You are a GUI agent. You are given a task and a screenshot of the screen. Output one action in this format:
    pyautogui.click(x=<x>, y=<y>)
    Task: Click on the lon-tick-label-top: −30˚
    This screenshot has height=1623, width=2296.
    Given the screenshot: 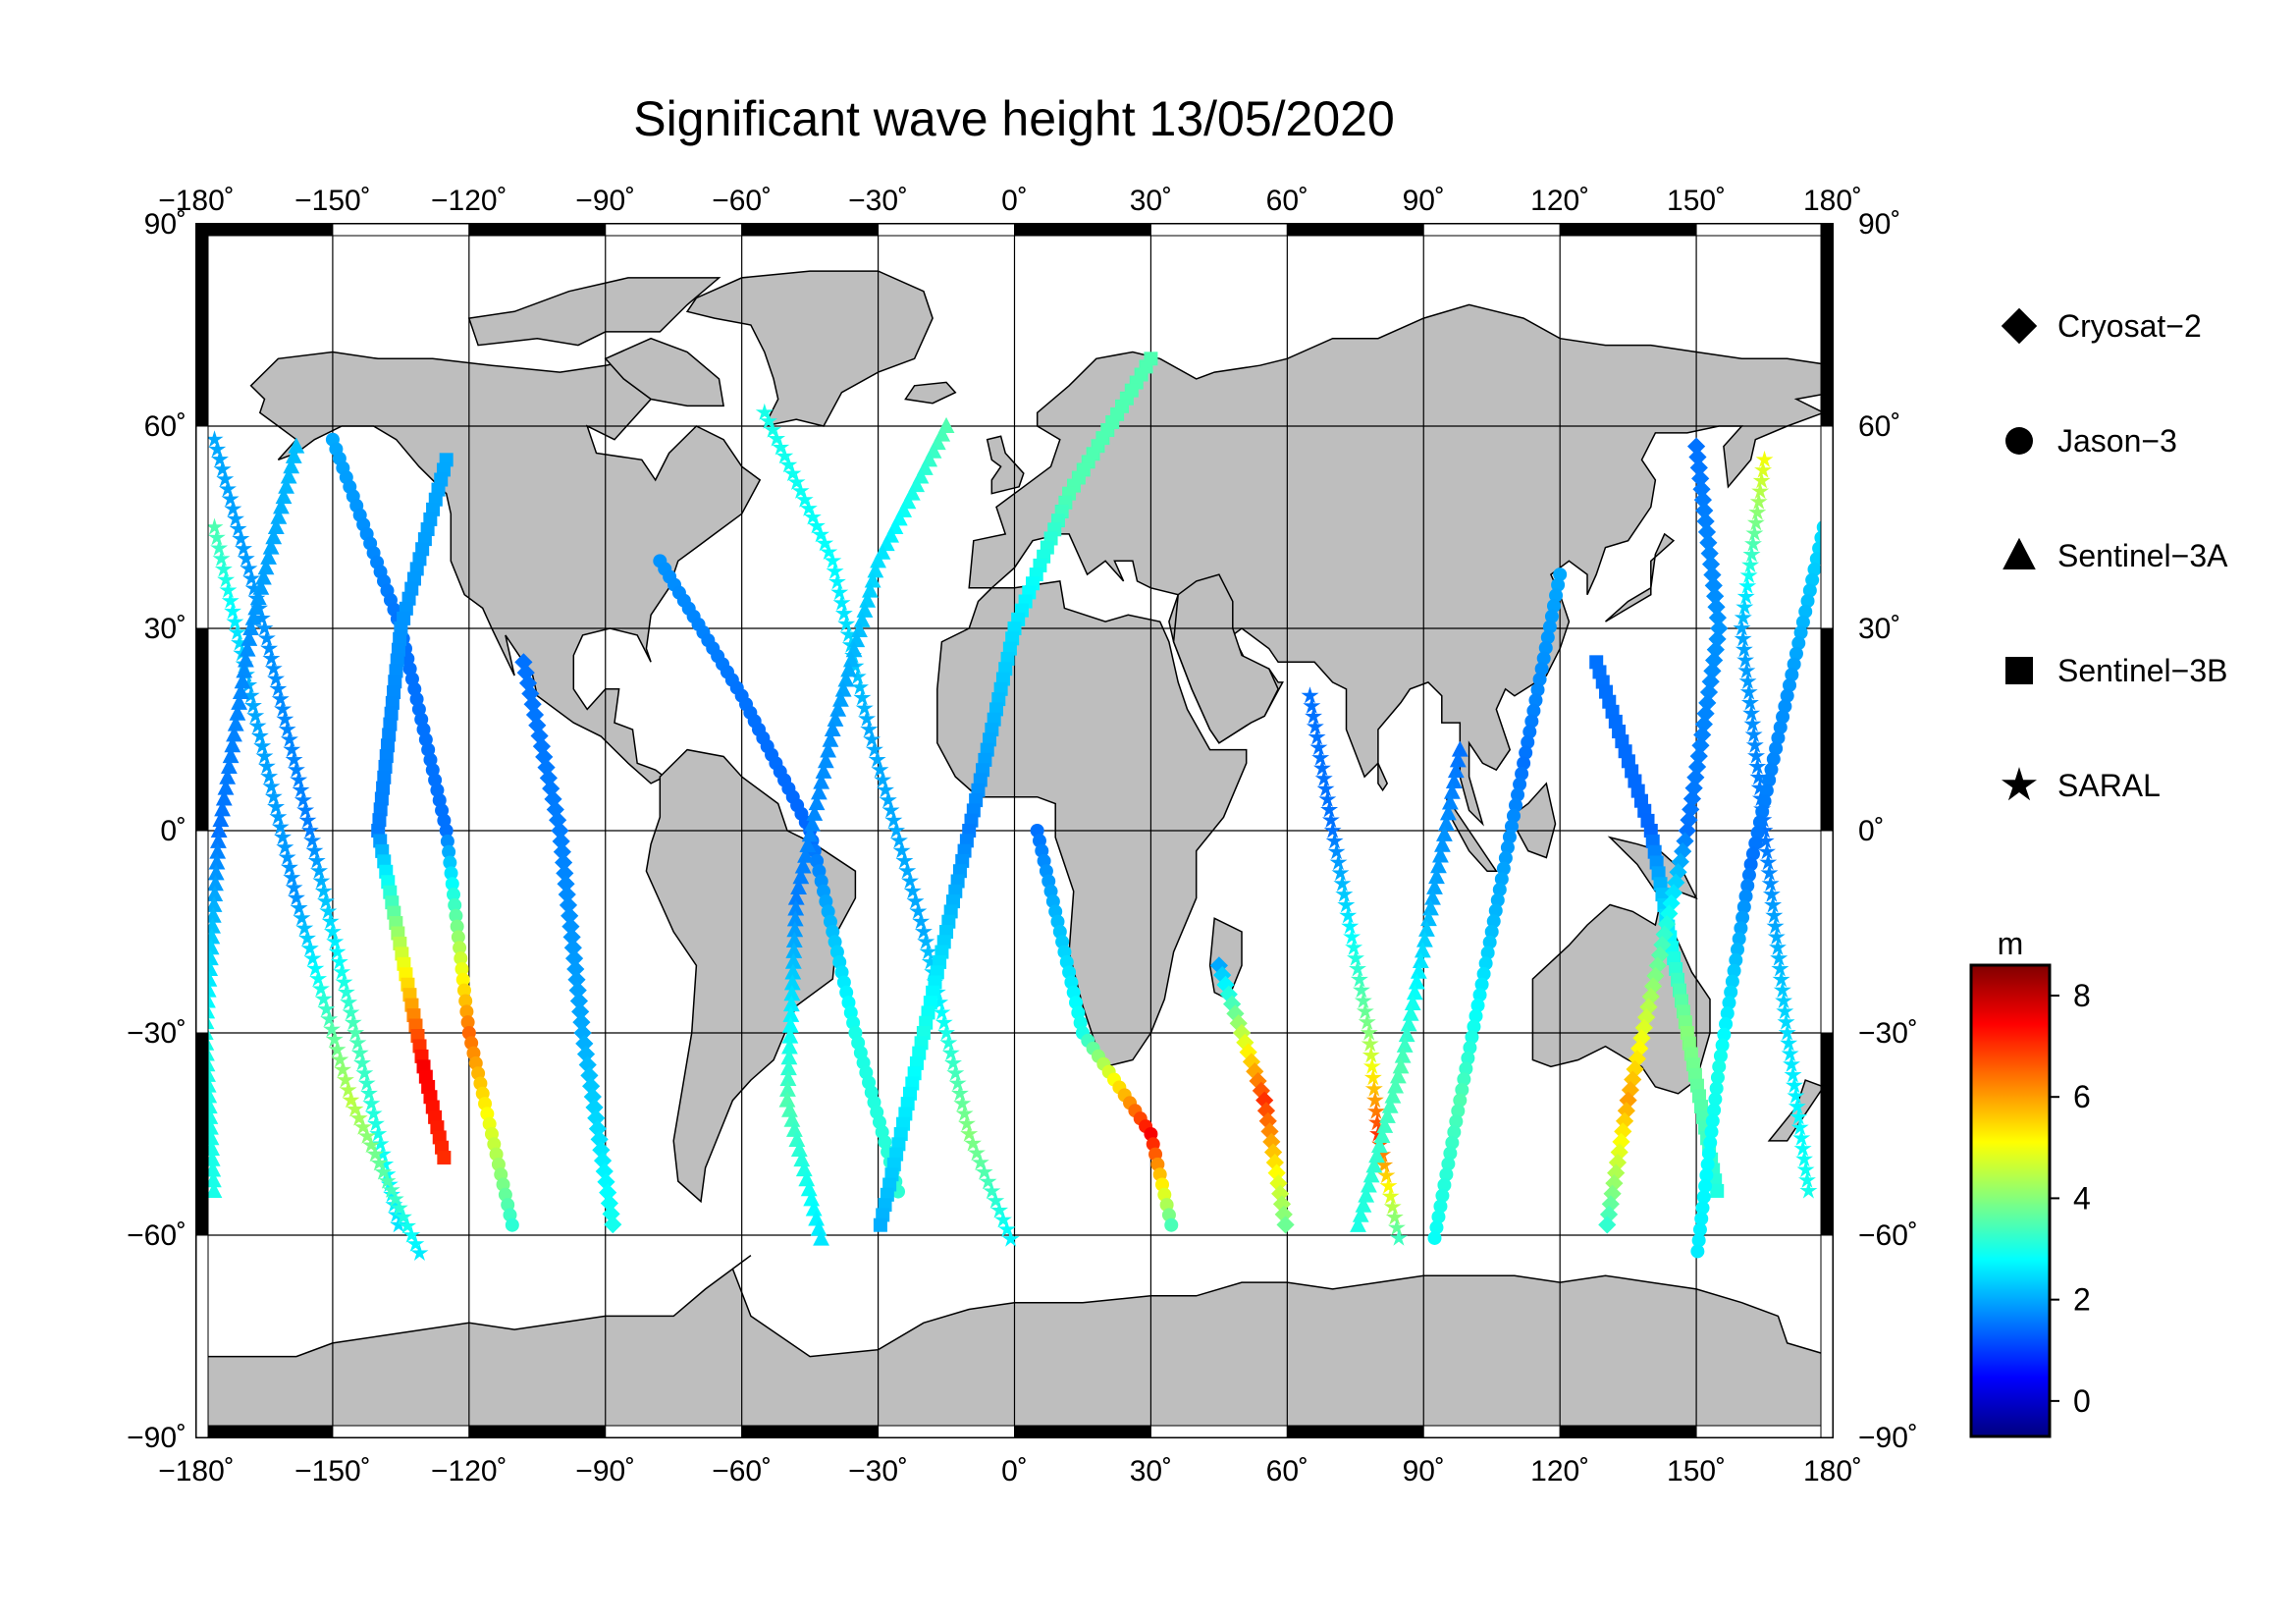 What is the action you would take?
    pyautogui.click(x=878, y=201)
    